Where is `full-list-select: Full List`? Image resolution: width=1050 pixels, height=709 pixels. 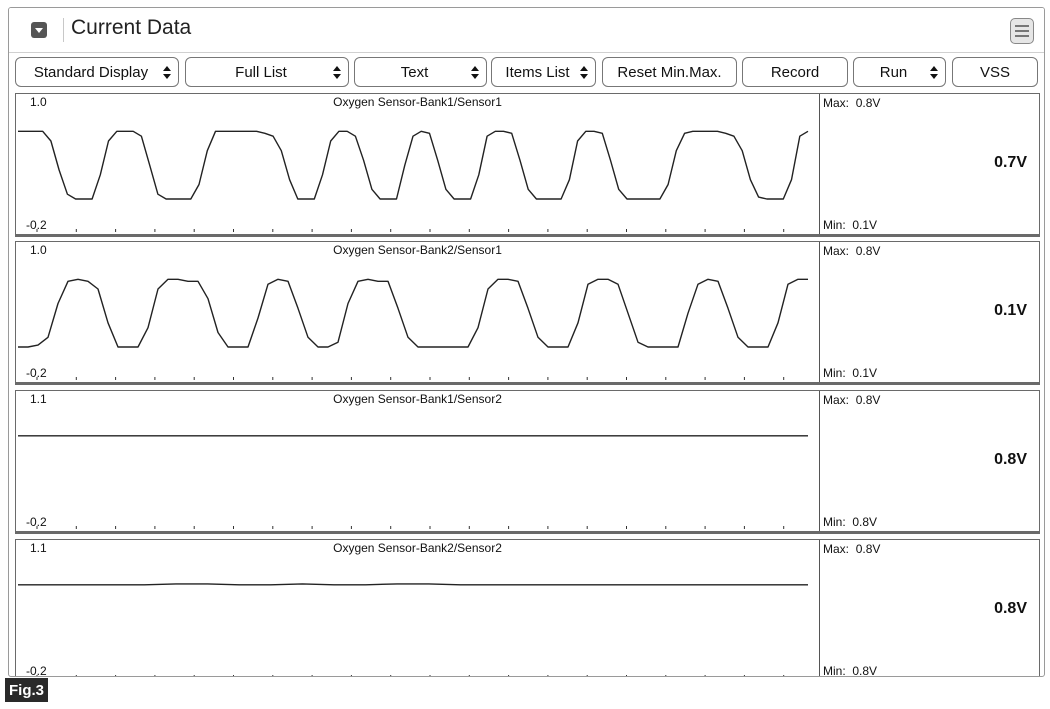
full-list-select: Full List is located at coordinates (267, 72).